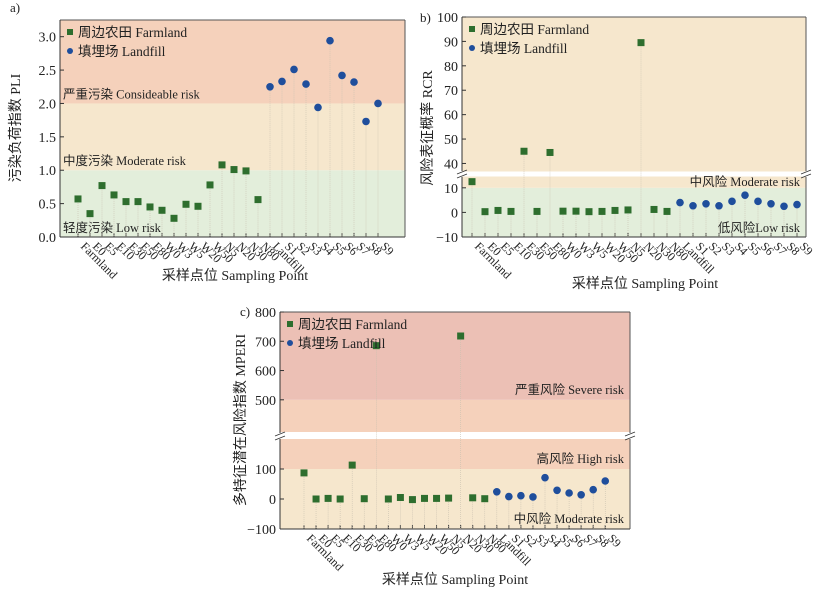 Image resolution: width=826 pixels, height=596 pixels. Describe the element at coordinates (245, 311) in the screenshot. I see `panel-label: c)` at that location.